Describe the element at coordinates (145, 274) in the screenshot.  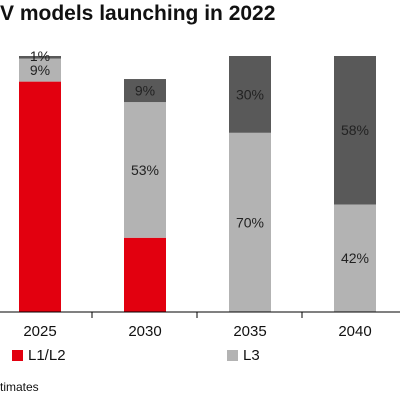
I see `bar-l1-l2-2030` at that location.